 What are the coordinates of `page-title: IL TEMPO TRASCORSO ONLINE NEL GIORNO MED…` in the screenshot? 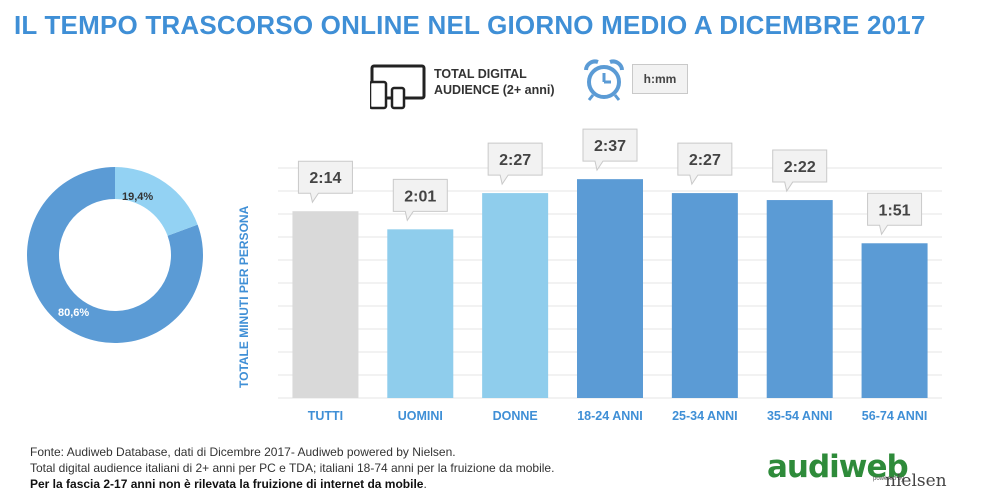 It's located at (470, 25).